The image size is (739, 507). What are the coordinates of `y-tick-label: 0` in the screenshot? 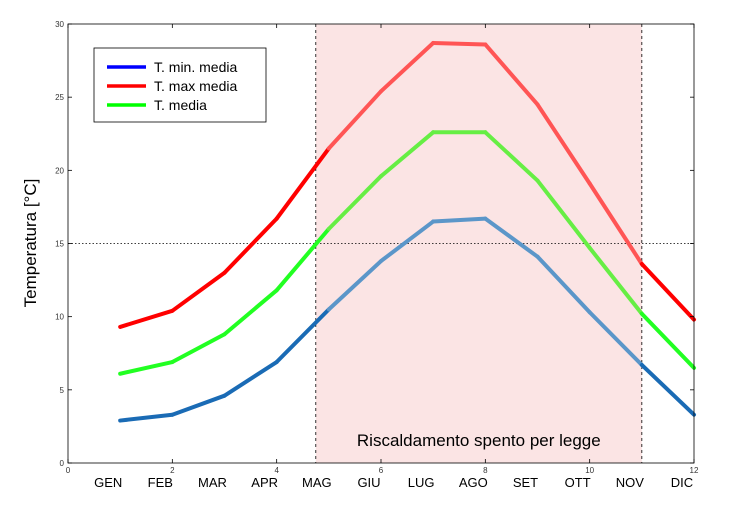 It's located at (62, 463).